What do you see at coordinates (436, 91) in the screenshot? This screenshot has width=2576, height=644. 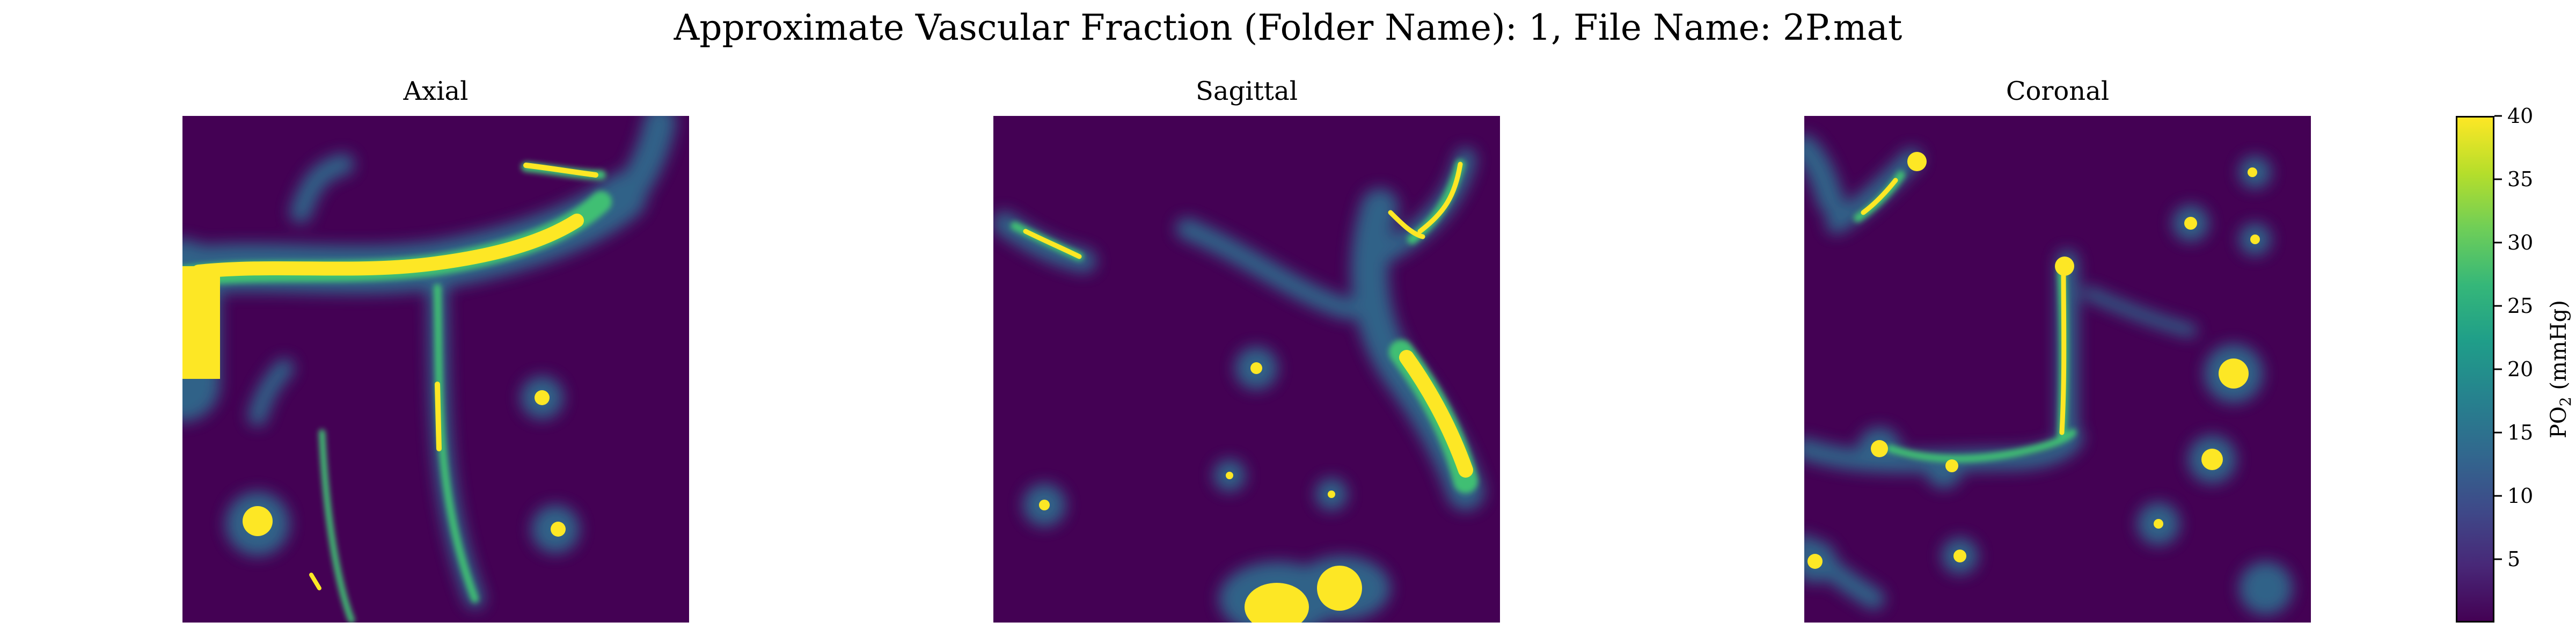 I see `axial-title: Axial` at bounding box center [436, 91].